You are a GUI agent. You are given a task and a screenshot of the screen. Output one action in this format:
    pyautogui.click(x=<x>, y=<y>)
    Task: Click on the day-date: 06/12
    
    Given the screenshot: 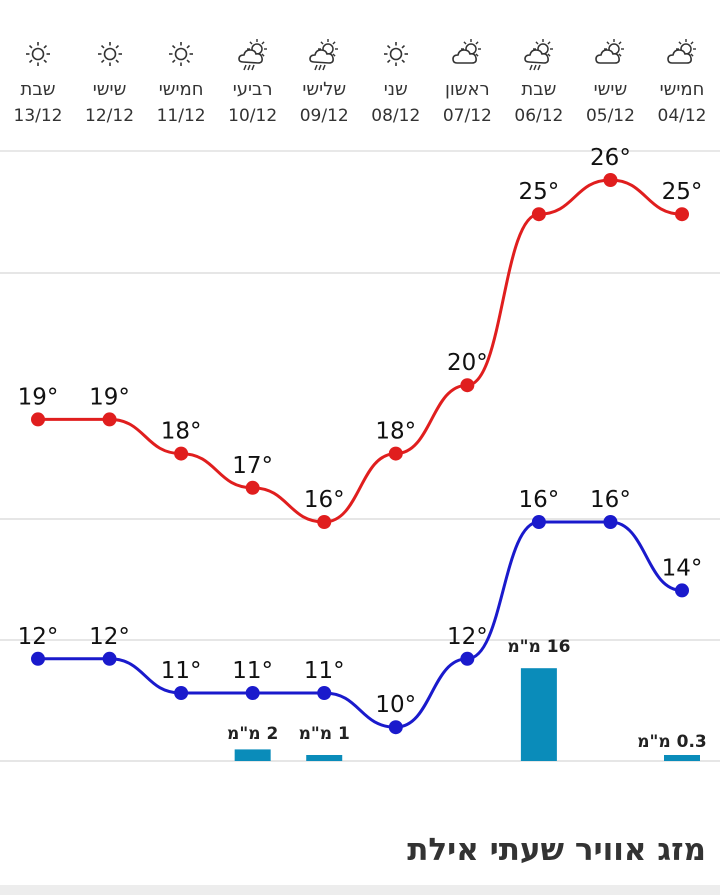 What is the action you would take?
    pyautogui.click(x=539, y=116)
    